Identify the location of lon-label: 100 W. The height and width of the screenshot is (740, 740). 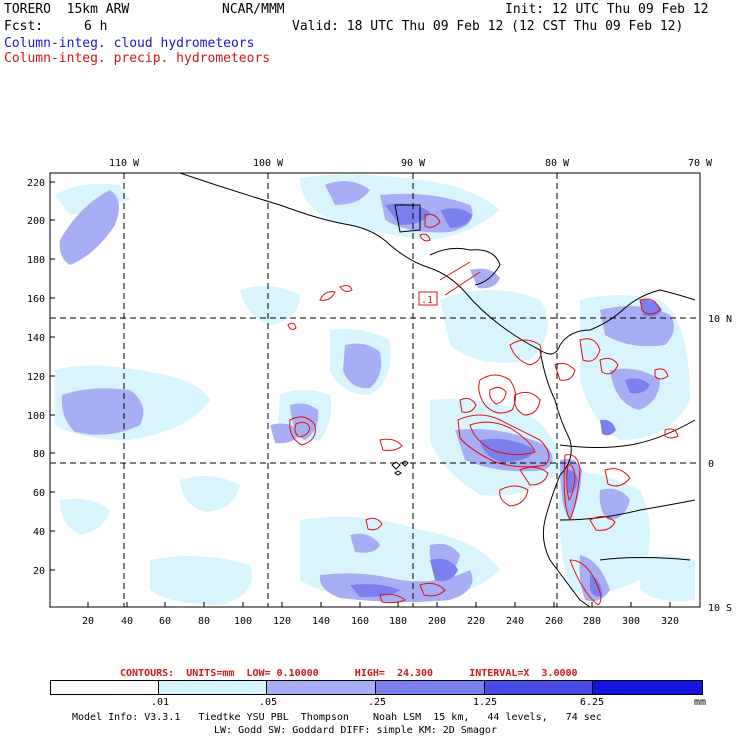
(268, 163).